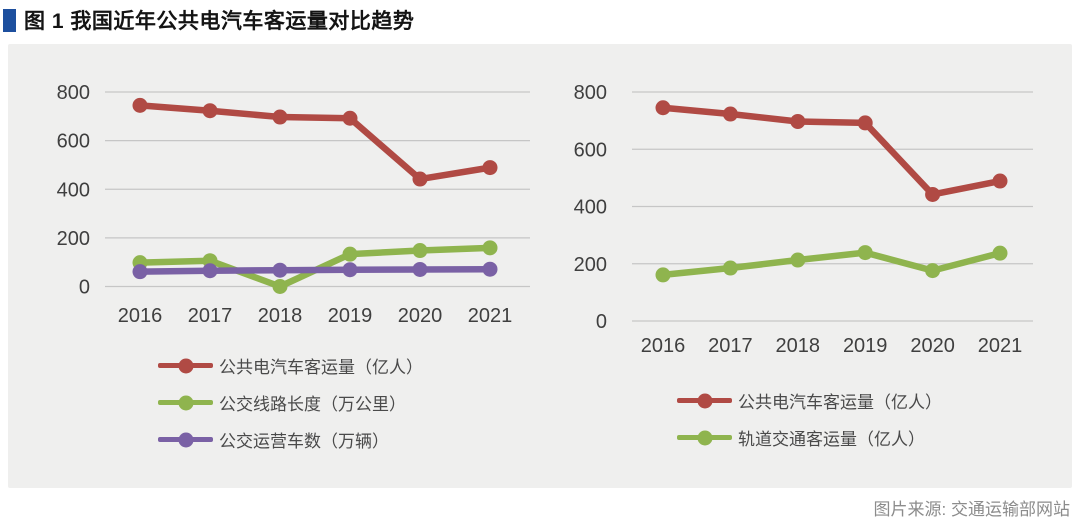 Image resolution: width=1080 pixels, height=527 pixels. What do you see at coordinates (971, 509) in the screenshot?
I see `image-source-caption: 图片来源: 交通运输部网站` at bounding box center [971, 509].